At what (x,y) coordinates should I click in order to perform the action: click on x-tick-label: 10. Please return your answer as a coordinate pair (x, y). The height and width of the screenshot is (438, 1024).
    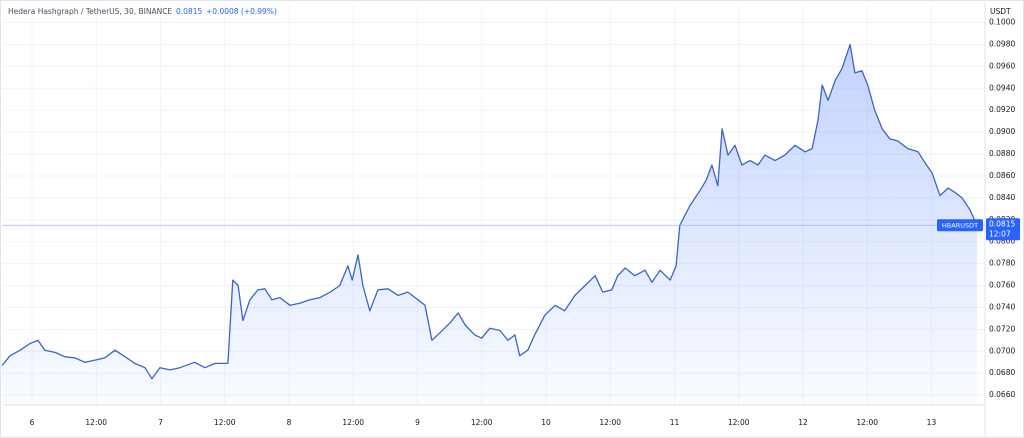
    Looking at the image, I should click on (546, 422).